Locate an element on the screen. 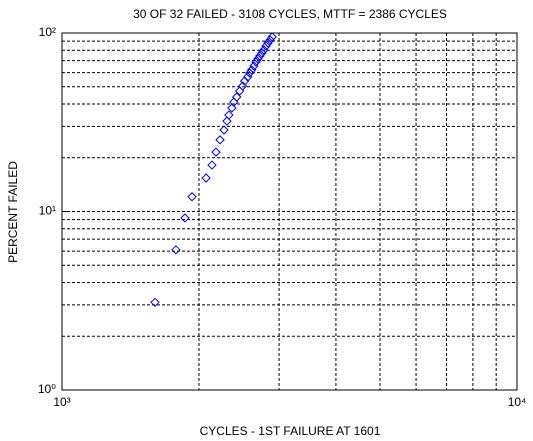 The image size is (533, 441). x-tick-label: 10³ is located at coordinates (61, 402).